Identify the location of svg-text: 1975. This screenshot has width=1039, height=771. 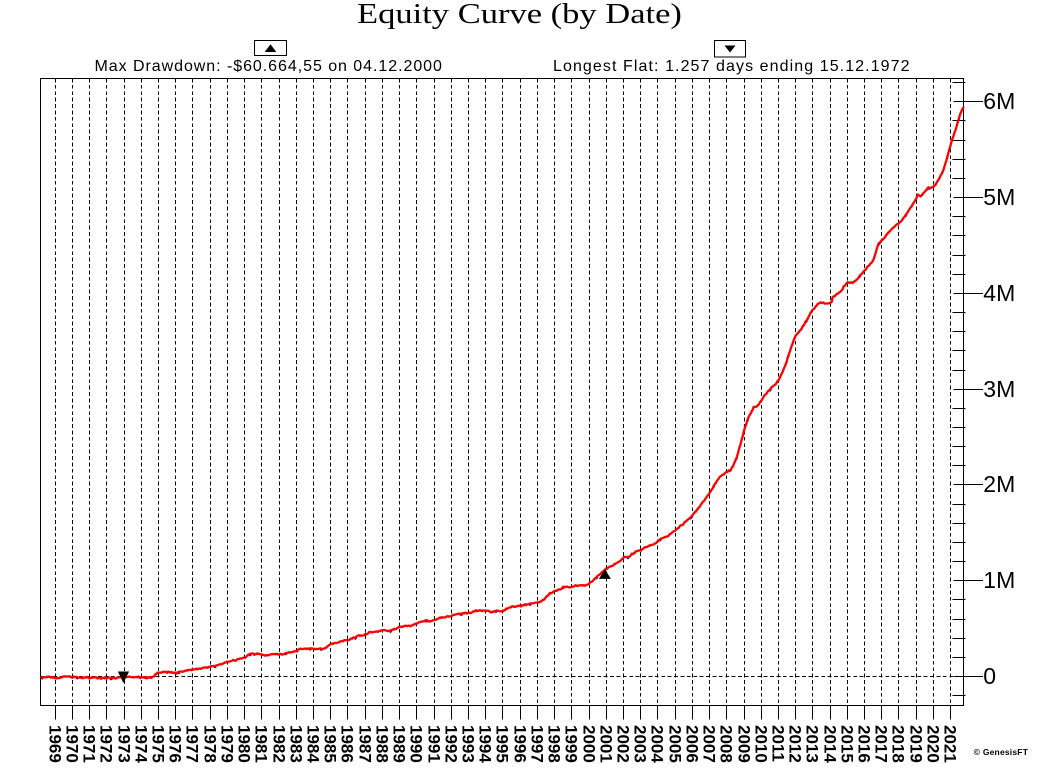
(157, 744).